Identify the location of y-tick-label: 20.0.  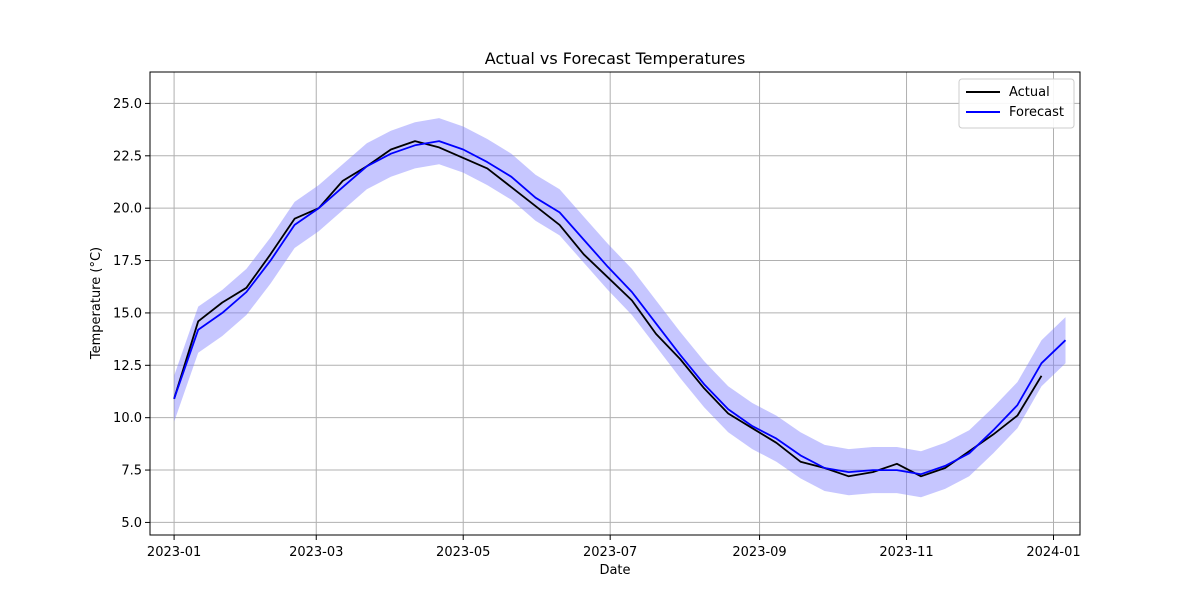
(127, 209).